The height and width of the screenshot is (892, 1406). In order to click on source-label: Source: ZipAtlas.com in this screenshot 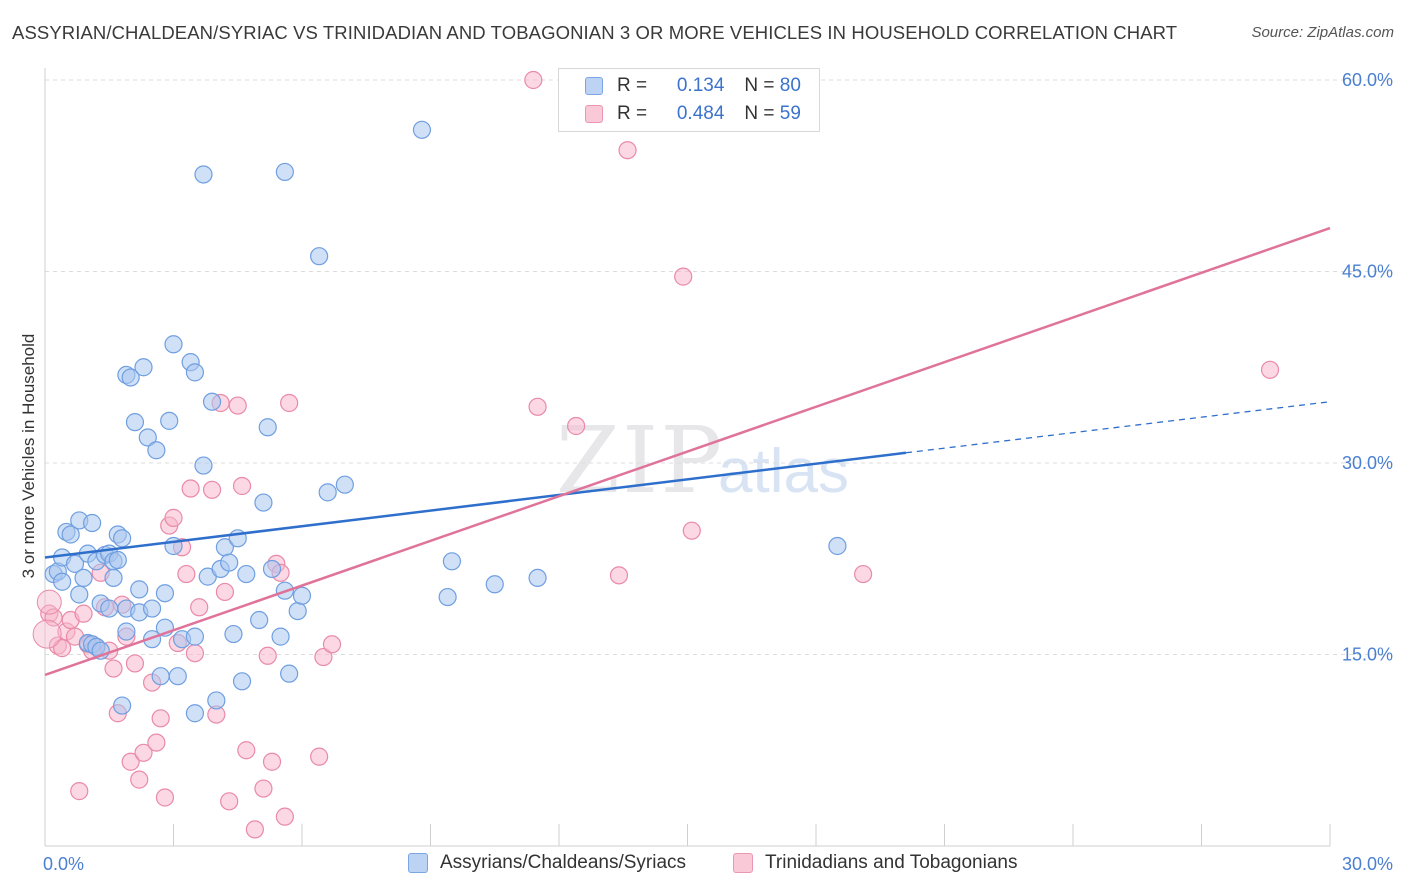, I will do `click(1322, 32)`.